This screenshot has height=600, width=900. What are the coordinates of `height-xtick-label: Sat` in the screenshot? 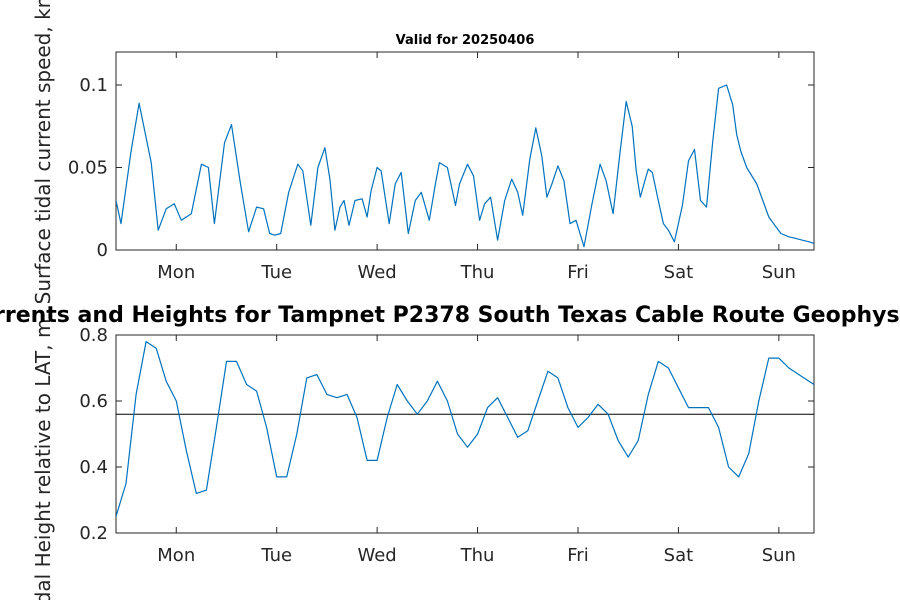 It's located at (679, 555).